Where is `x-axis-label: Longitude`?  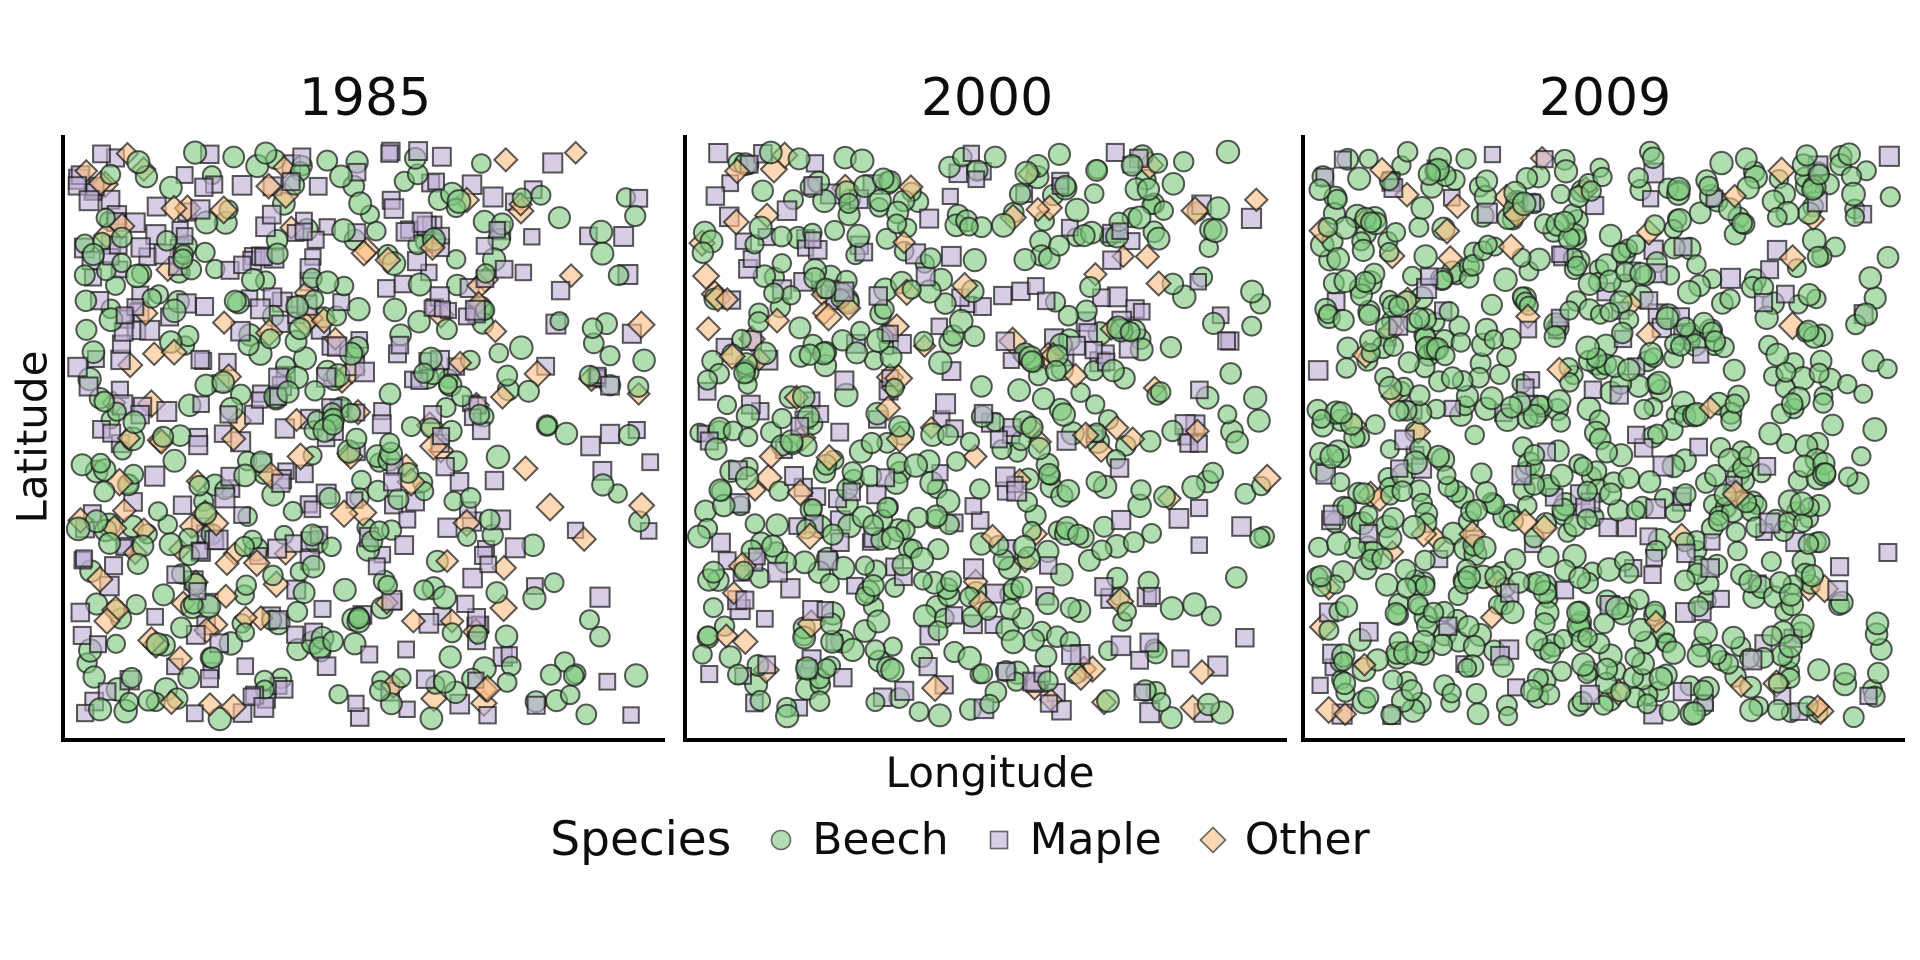
x-axis-label: Longitude is located at coordinates (990, 772).